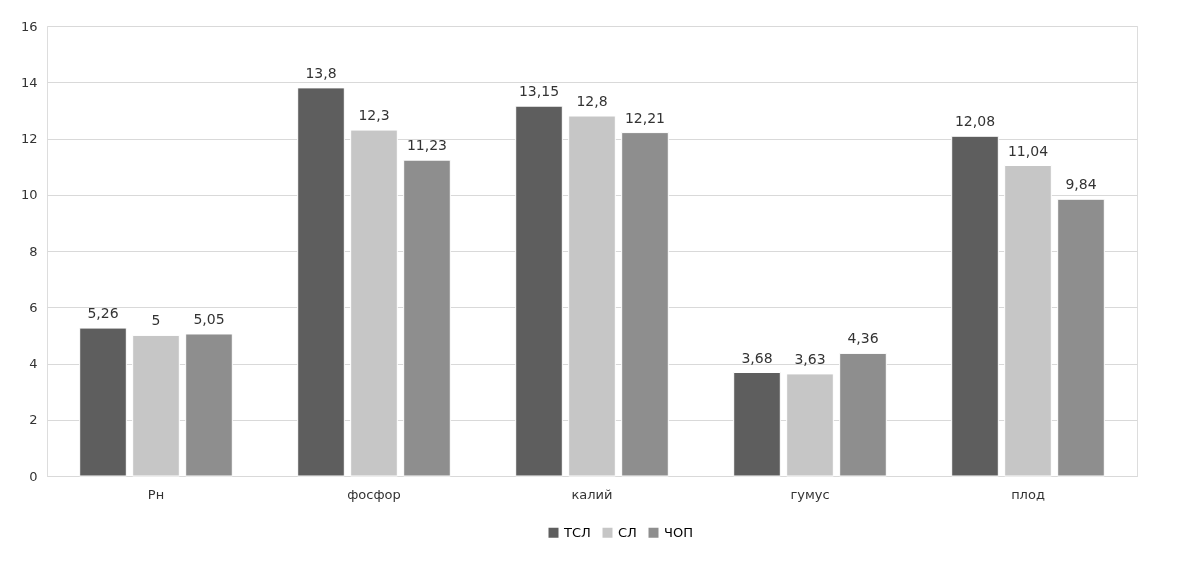  What do you see at coordinates (33, 476) in the screenshot?
I see `y-tick-label: 0` at bounding box center [33, 476].